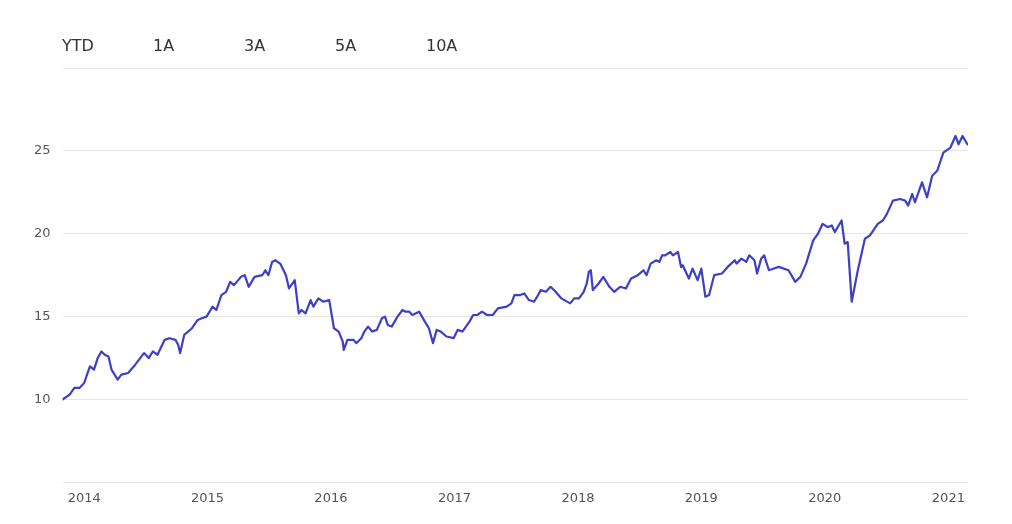 This screenshot has height=524, width=1012. I want to click on x-tick-label: 2019, so click(701, 497).